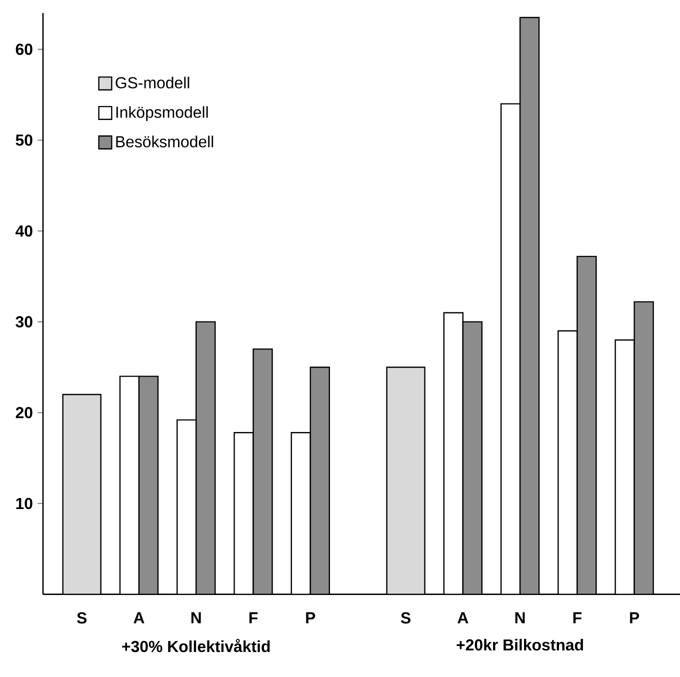  What do you see at coordinates (24, 322) in the screenshot?
I see `y-tick-label: 30` at bounding box center [24, 322].